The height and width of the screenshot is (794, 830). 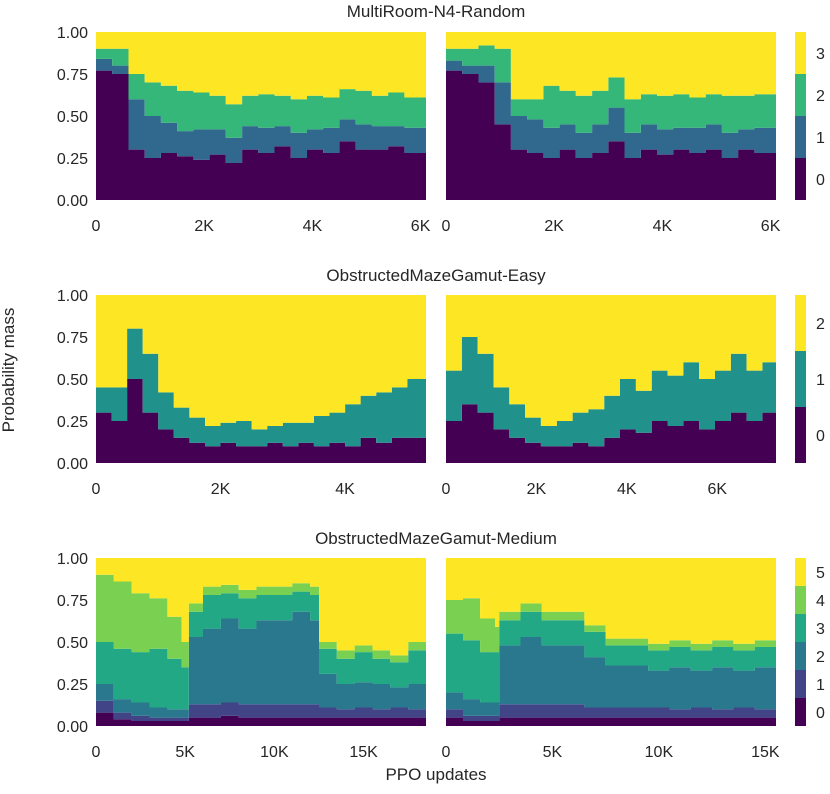 What do you see at coordinates (436, 275) in the screenshot?
I see `chart-title-1: ObstructedMazeGamut-Easy` at bounding box center [436, 275].